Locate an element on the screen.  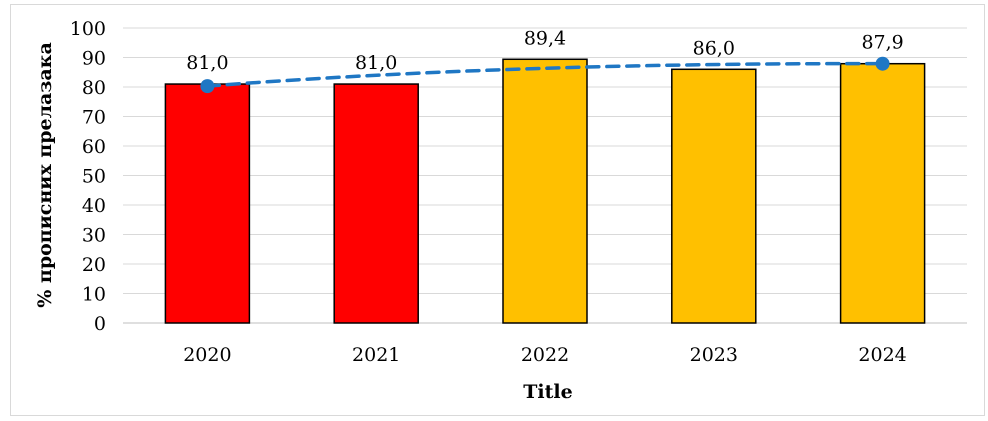
trendline is located at coordinates (545, 75).